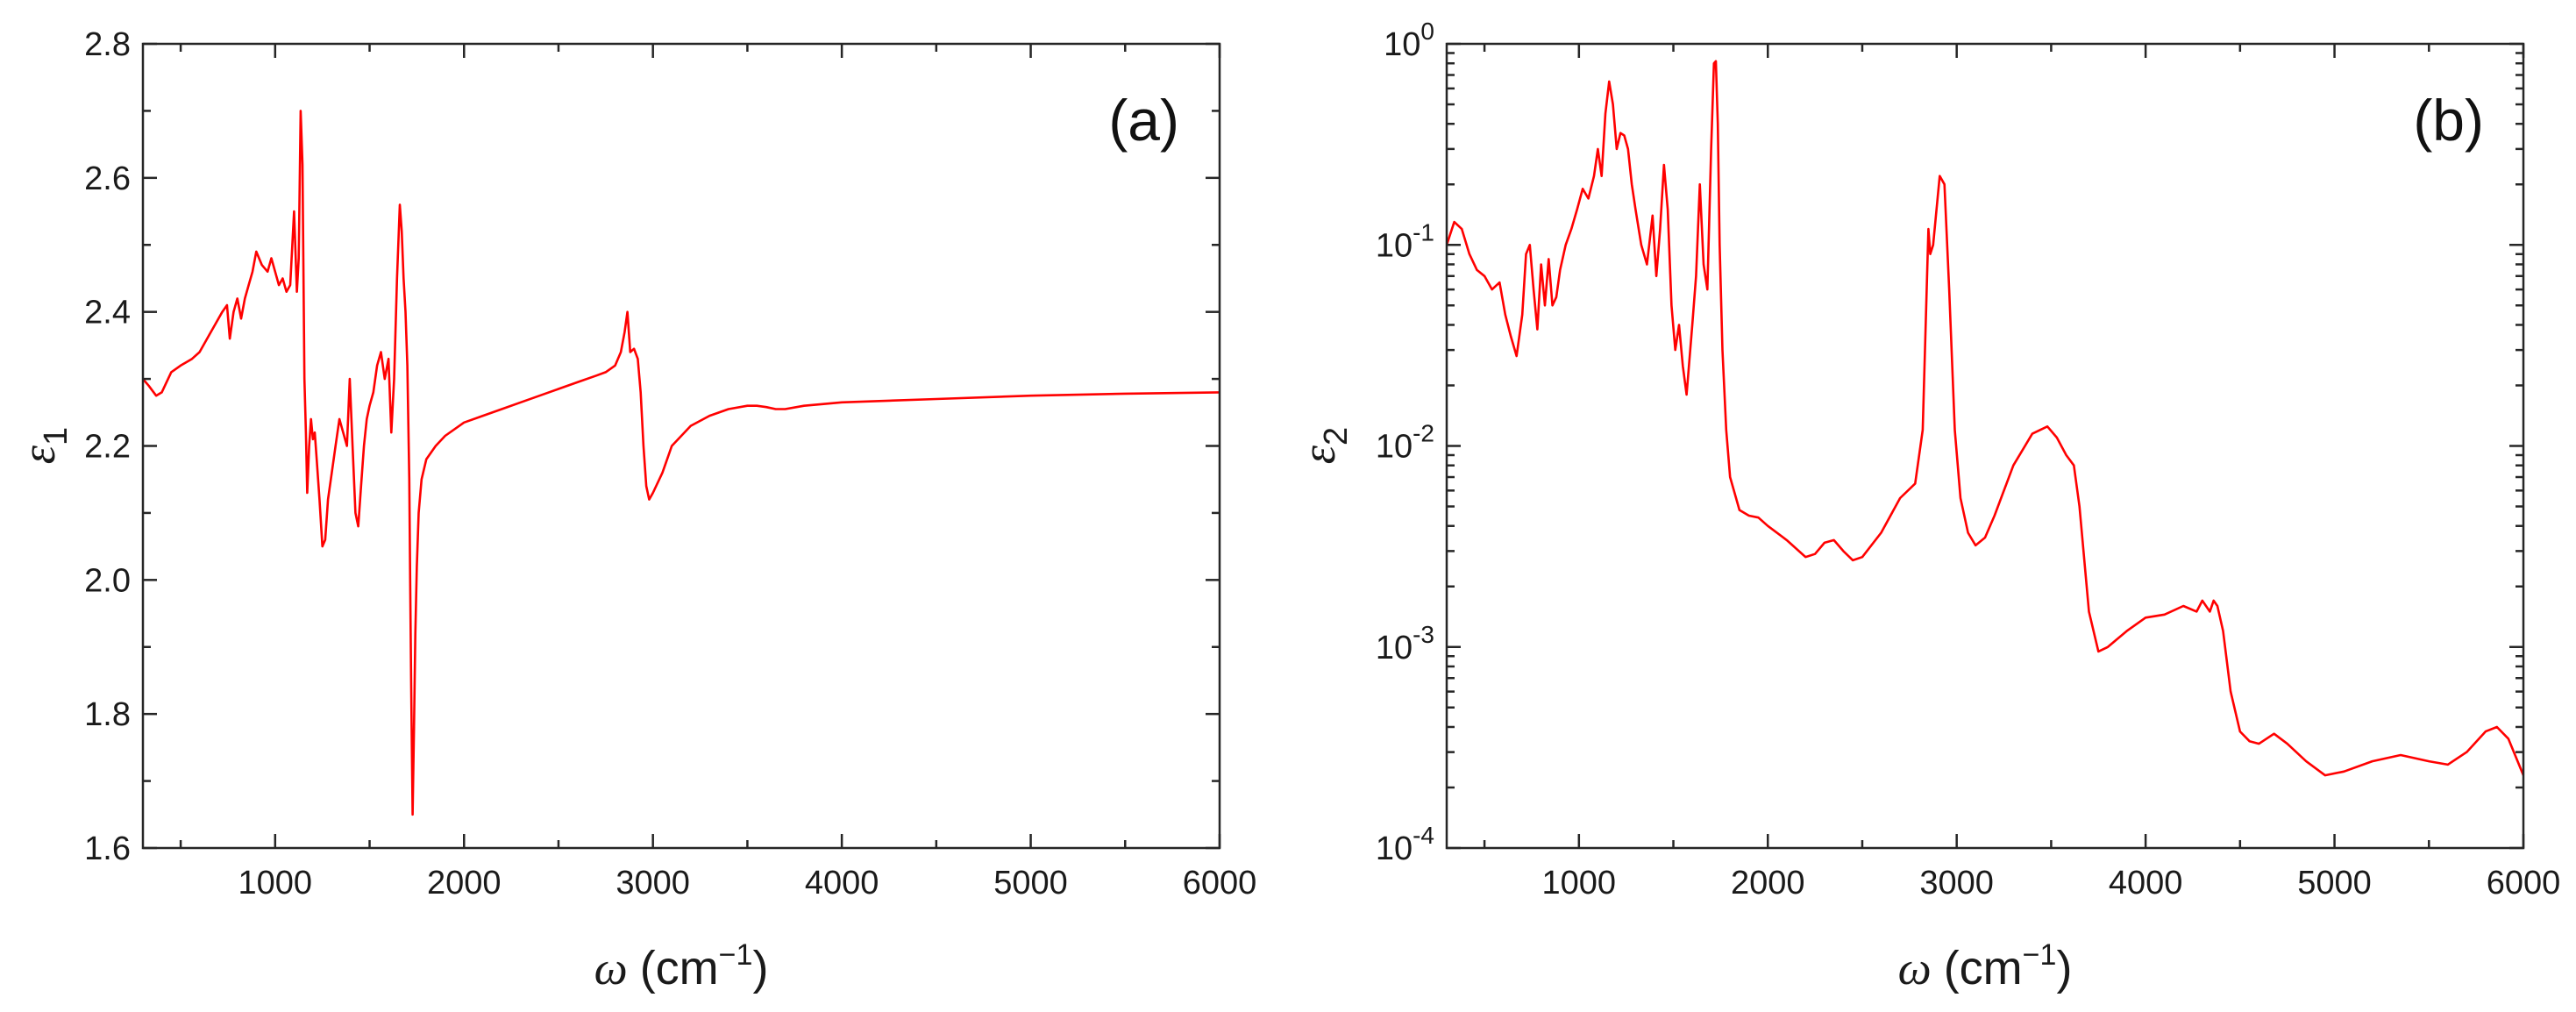 The image size is (2576, 1012). Describe the element at coordinates (107, 313) in the screenshot. I see `panel-a-y-tick-label: 2.4` at that location.